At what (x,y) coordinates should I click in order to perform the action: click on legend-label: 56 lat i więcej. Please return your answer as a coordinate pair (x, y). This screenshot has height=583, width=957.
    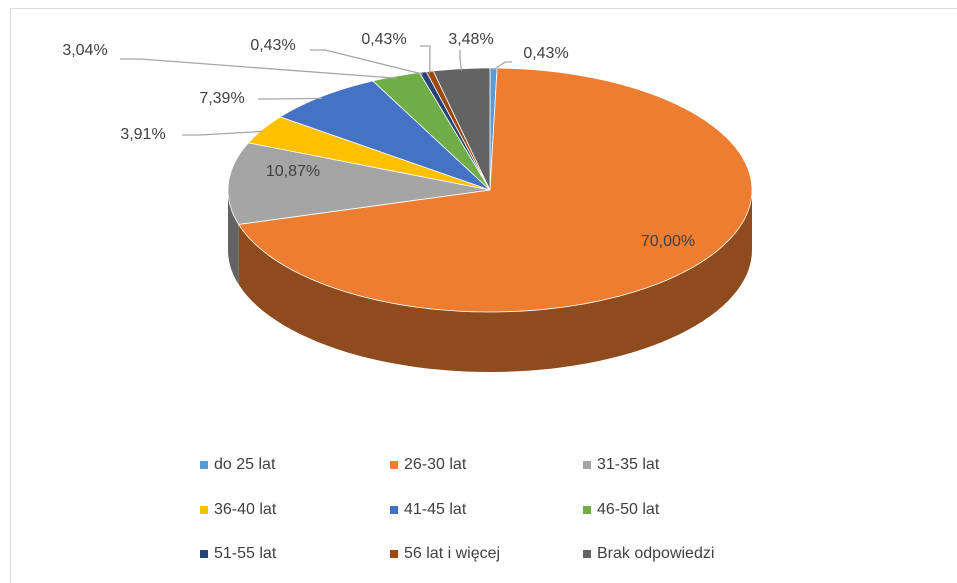
    Looking at the image, I should click on (452, 553).